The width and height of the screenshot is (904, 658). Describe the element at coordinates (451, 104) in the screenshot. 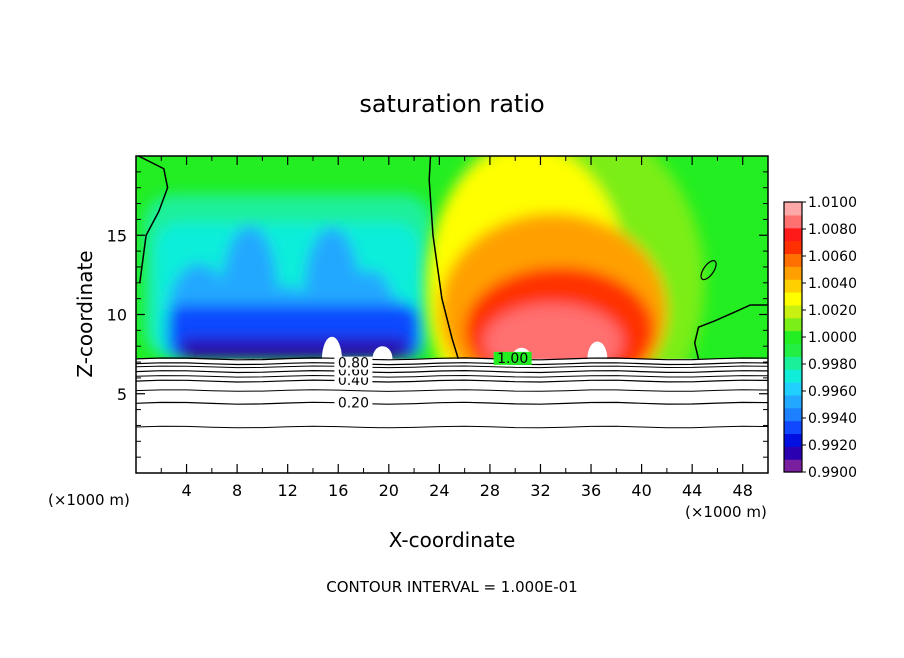

I see `chart-title: saturation ratio` at that location.